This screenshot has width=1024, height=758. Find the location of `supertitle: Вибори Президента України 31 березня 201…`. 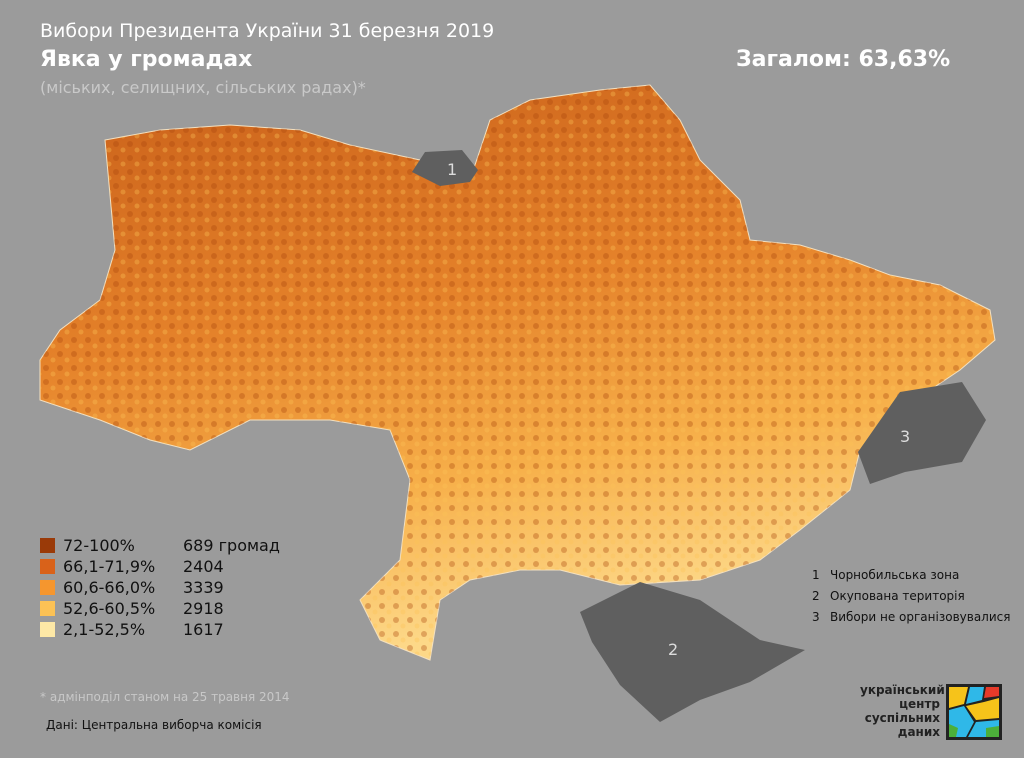

supertitle: Вибори Президента України 31 березня 201… is located at coordinates (267, 31).